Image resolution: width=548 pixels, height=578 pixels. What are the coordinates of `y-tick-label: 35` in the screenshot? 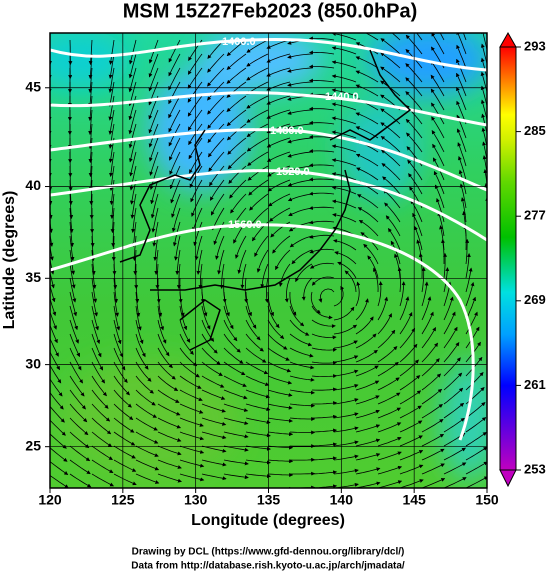 It's located at (33, 277).